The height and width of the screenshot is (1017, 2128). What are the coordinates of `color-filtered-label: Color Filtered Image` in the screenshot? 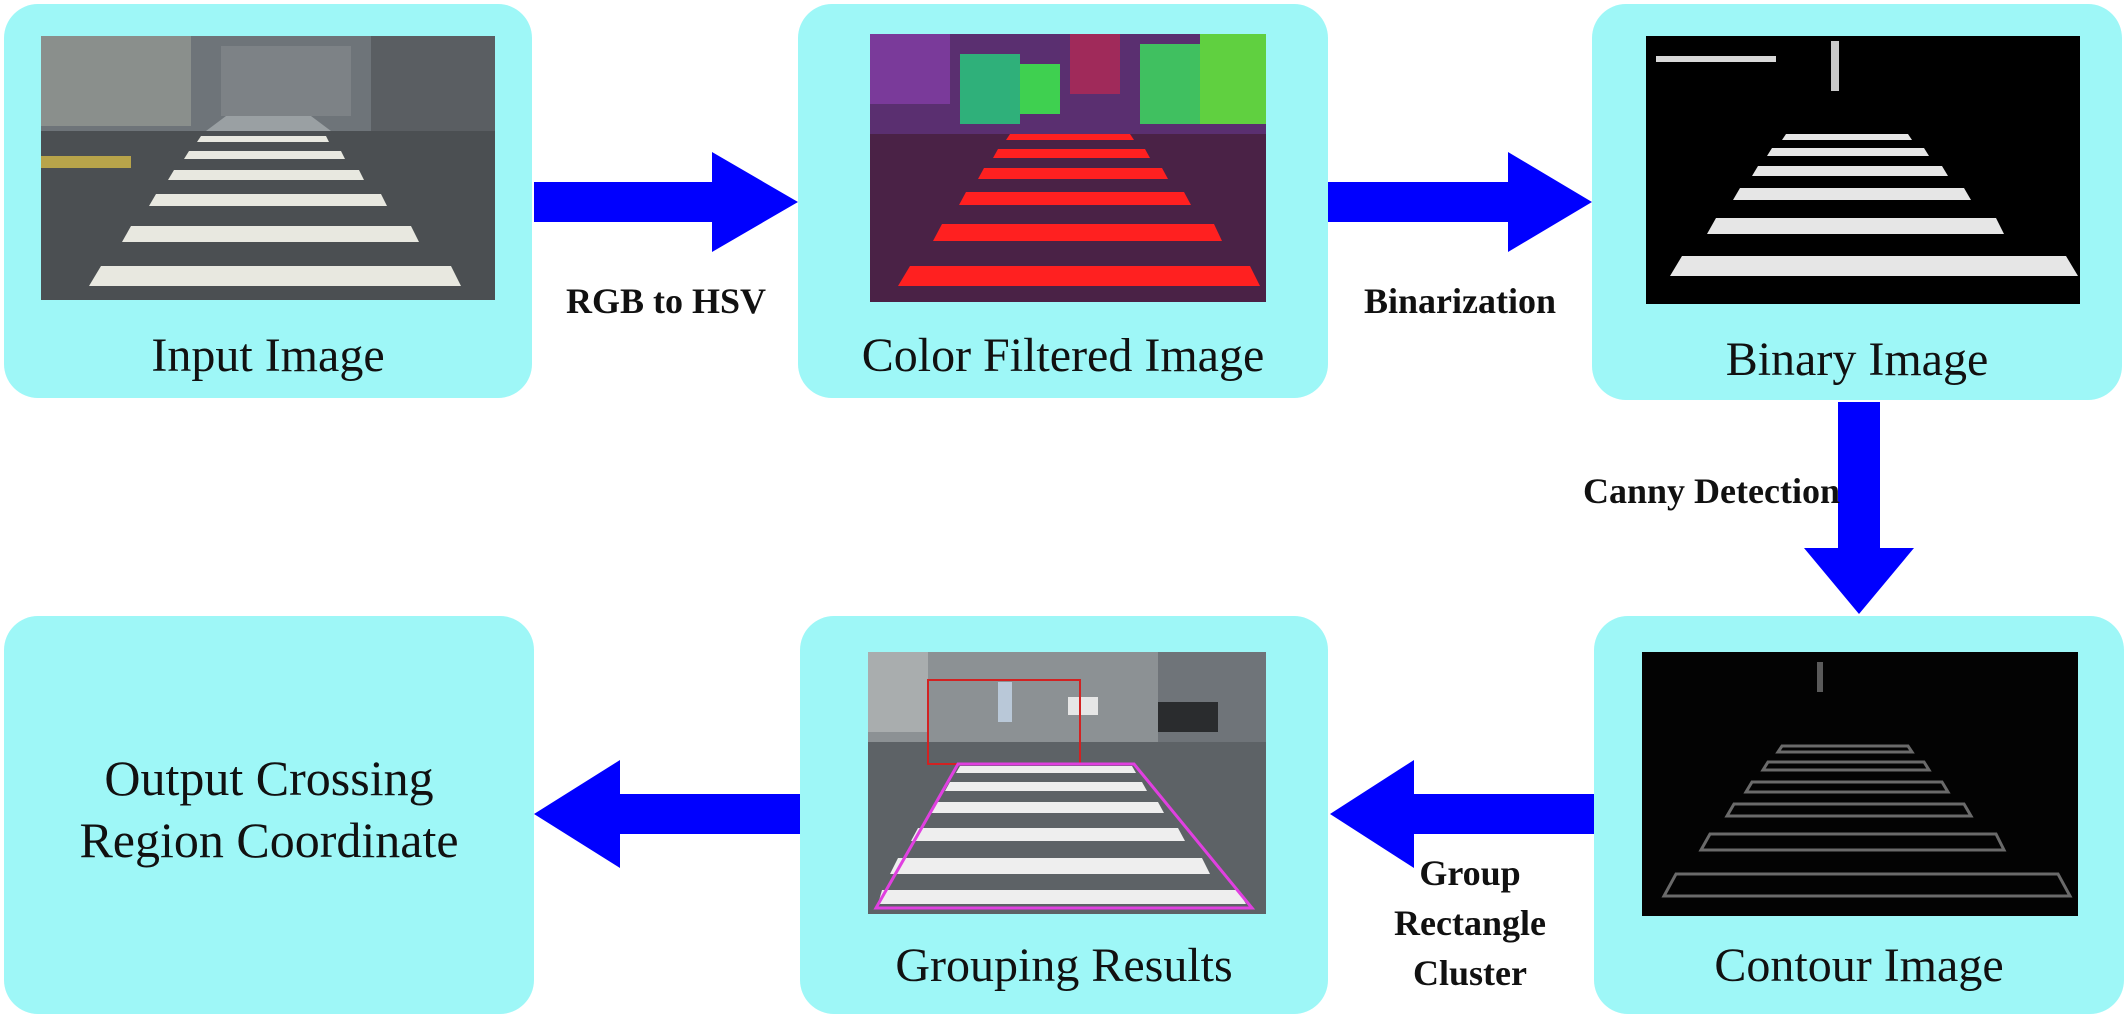 It's located at (1063, 355).